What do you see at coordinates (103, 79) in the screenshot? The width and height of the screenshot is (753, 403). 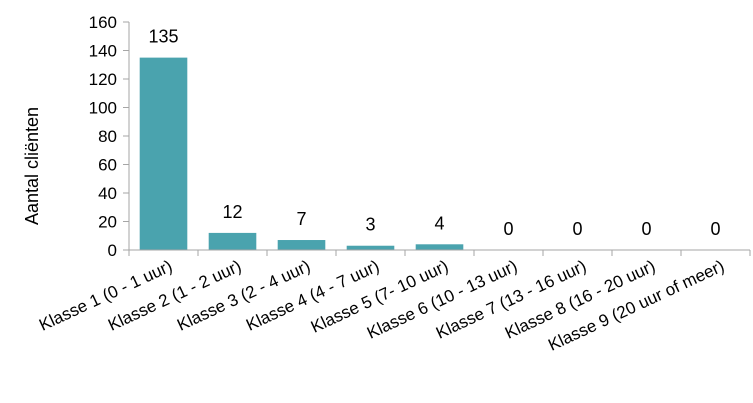 I see `y-tick-label: 120` at bounding box center [103, 79].